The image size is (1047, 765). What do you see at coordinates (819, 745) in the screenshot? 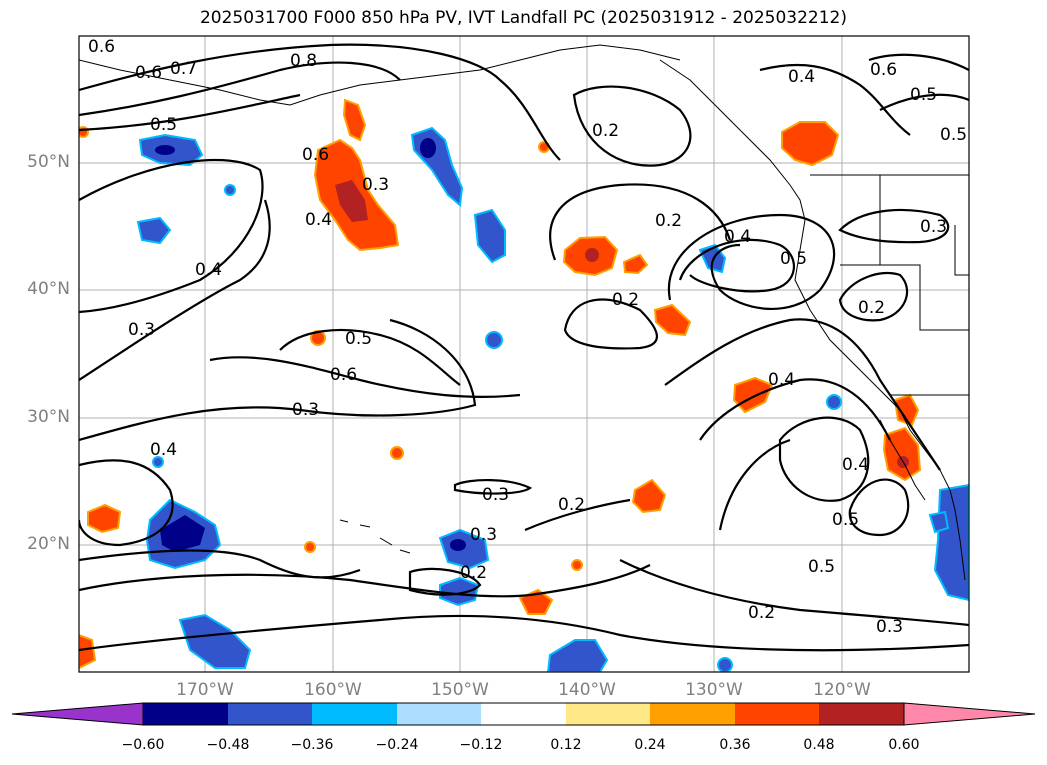
I see `colorbar-tick: 0.48` at bounding box center [819, 745].